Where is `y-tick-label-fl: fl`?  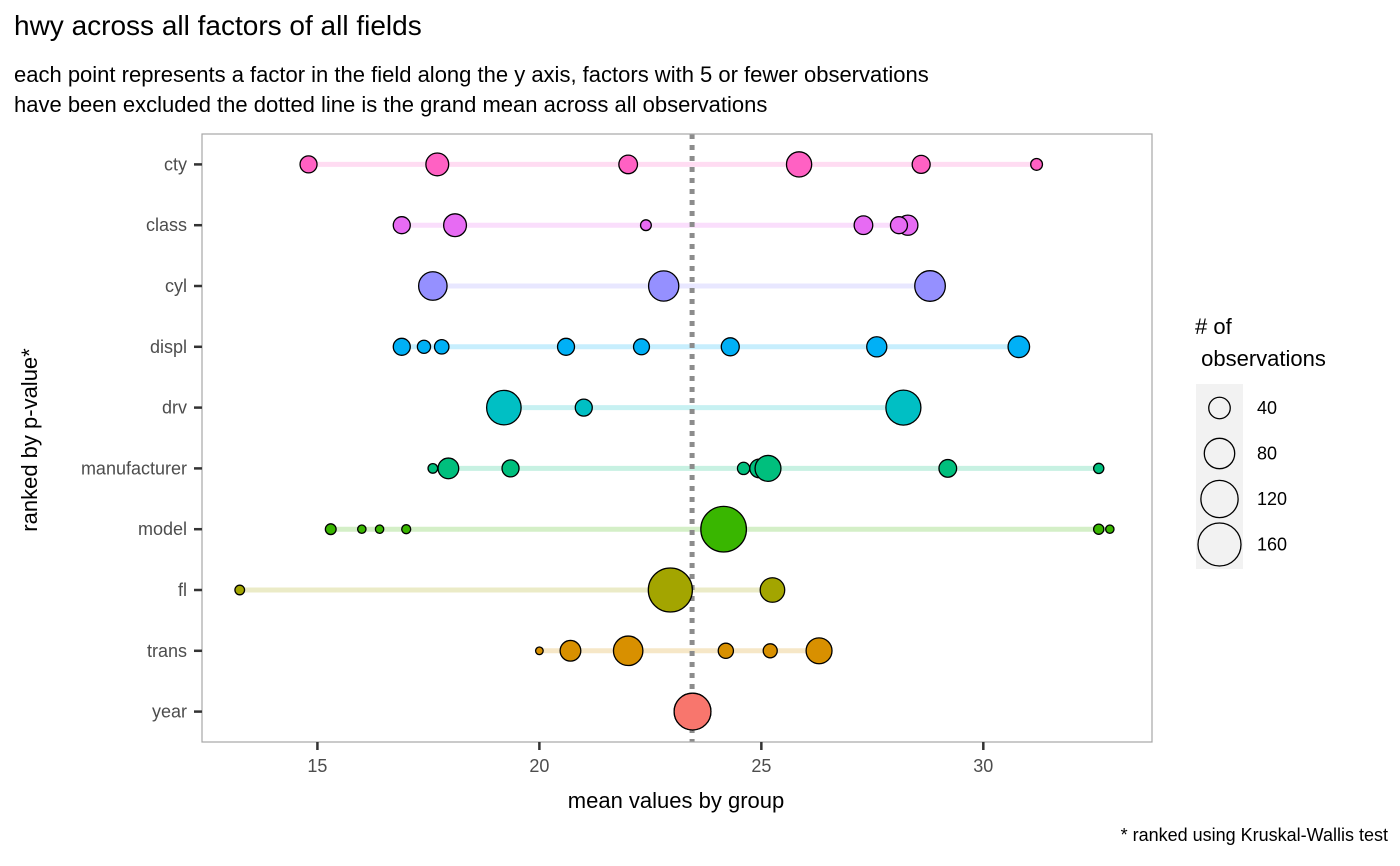
y-tick-label-fl: fl is located at coordinates (182, 590).